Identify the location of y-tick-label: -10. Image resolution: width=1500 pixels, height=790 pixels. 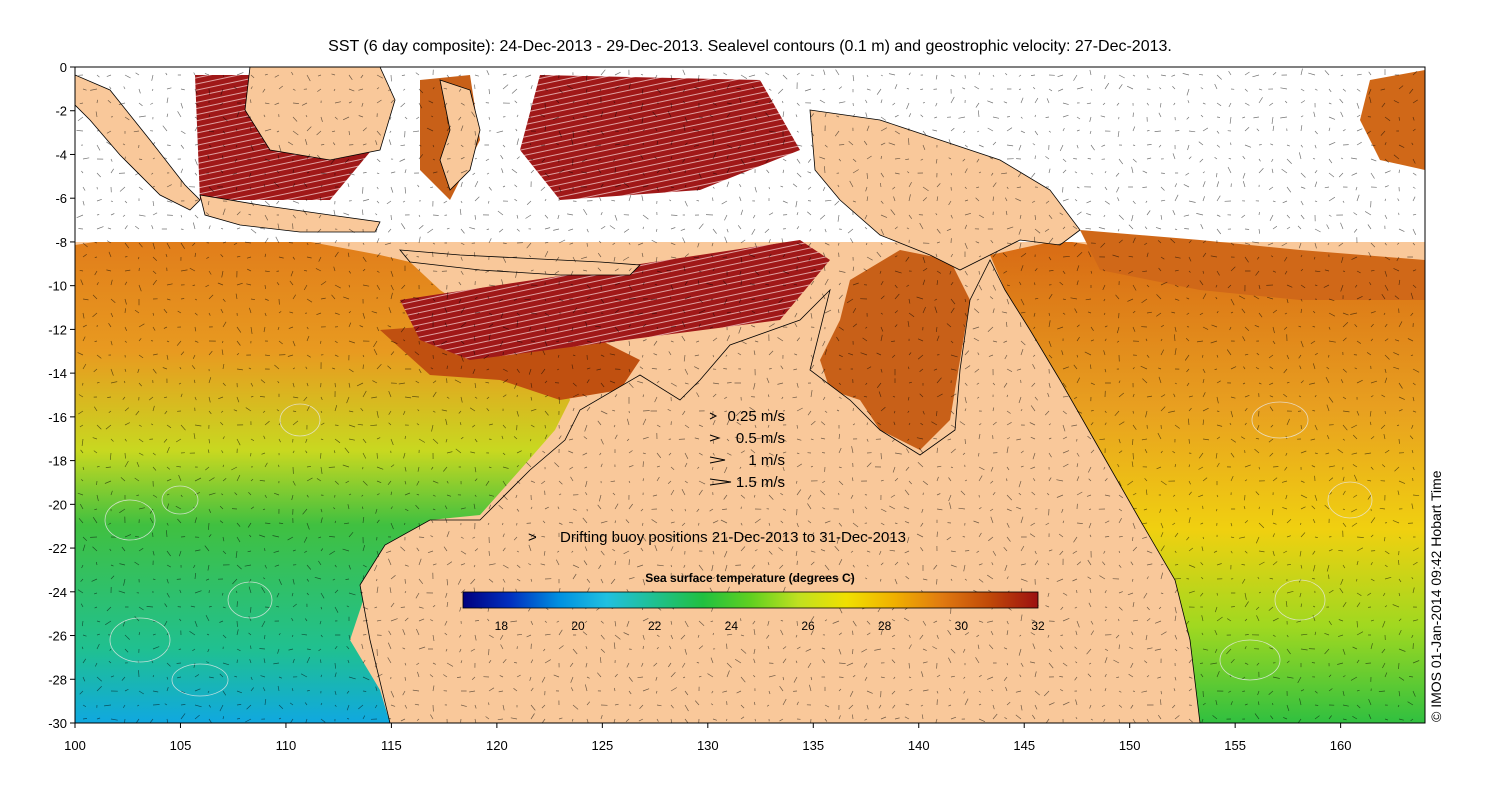
(57, 286).